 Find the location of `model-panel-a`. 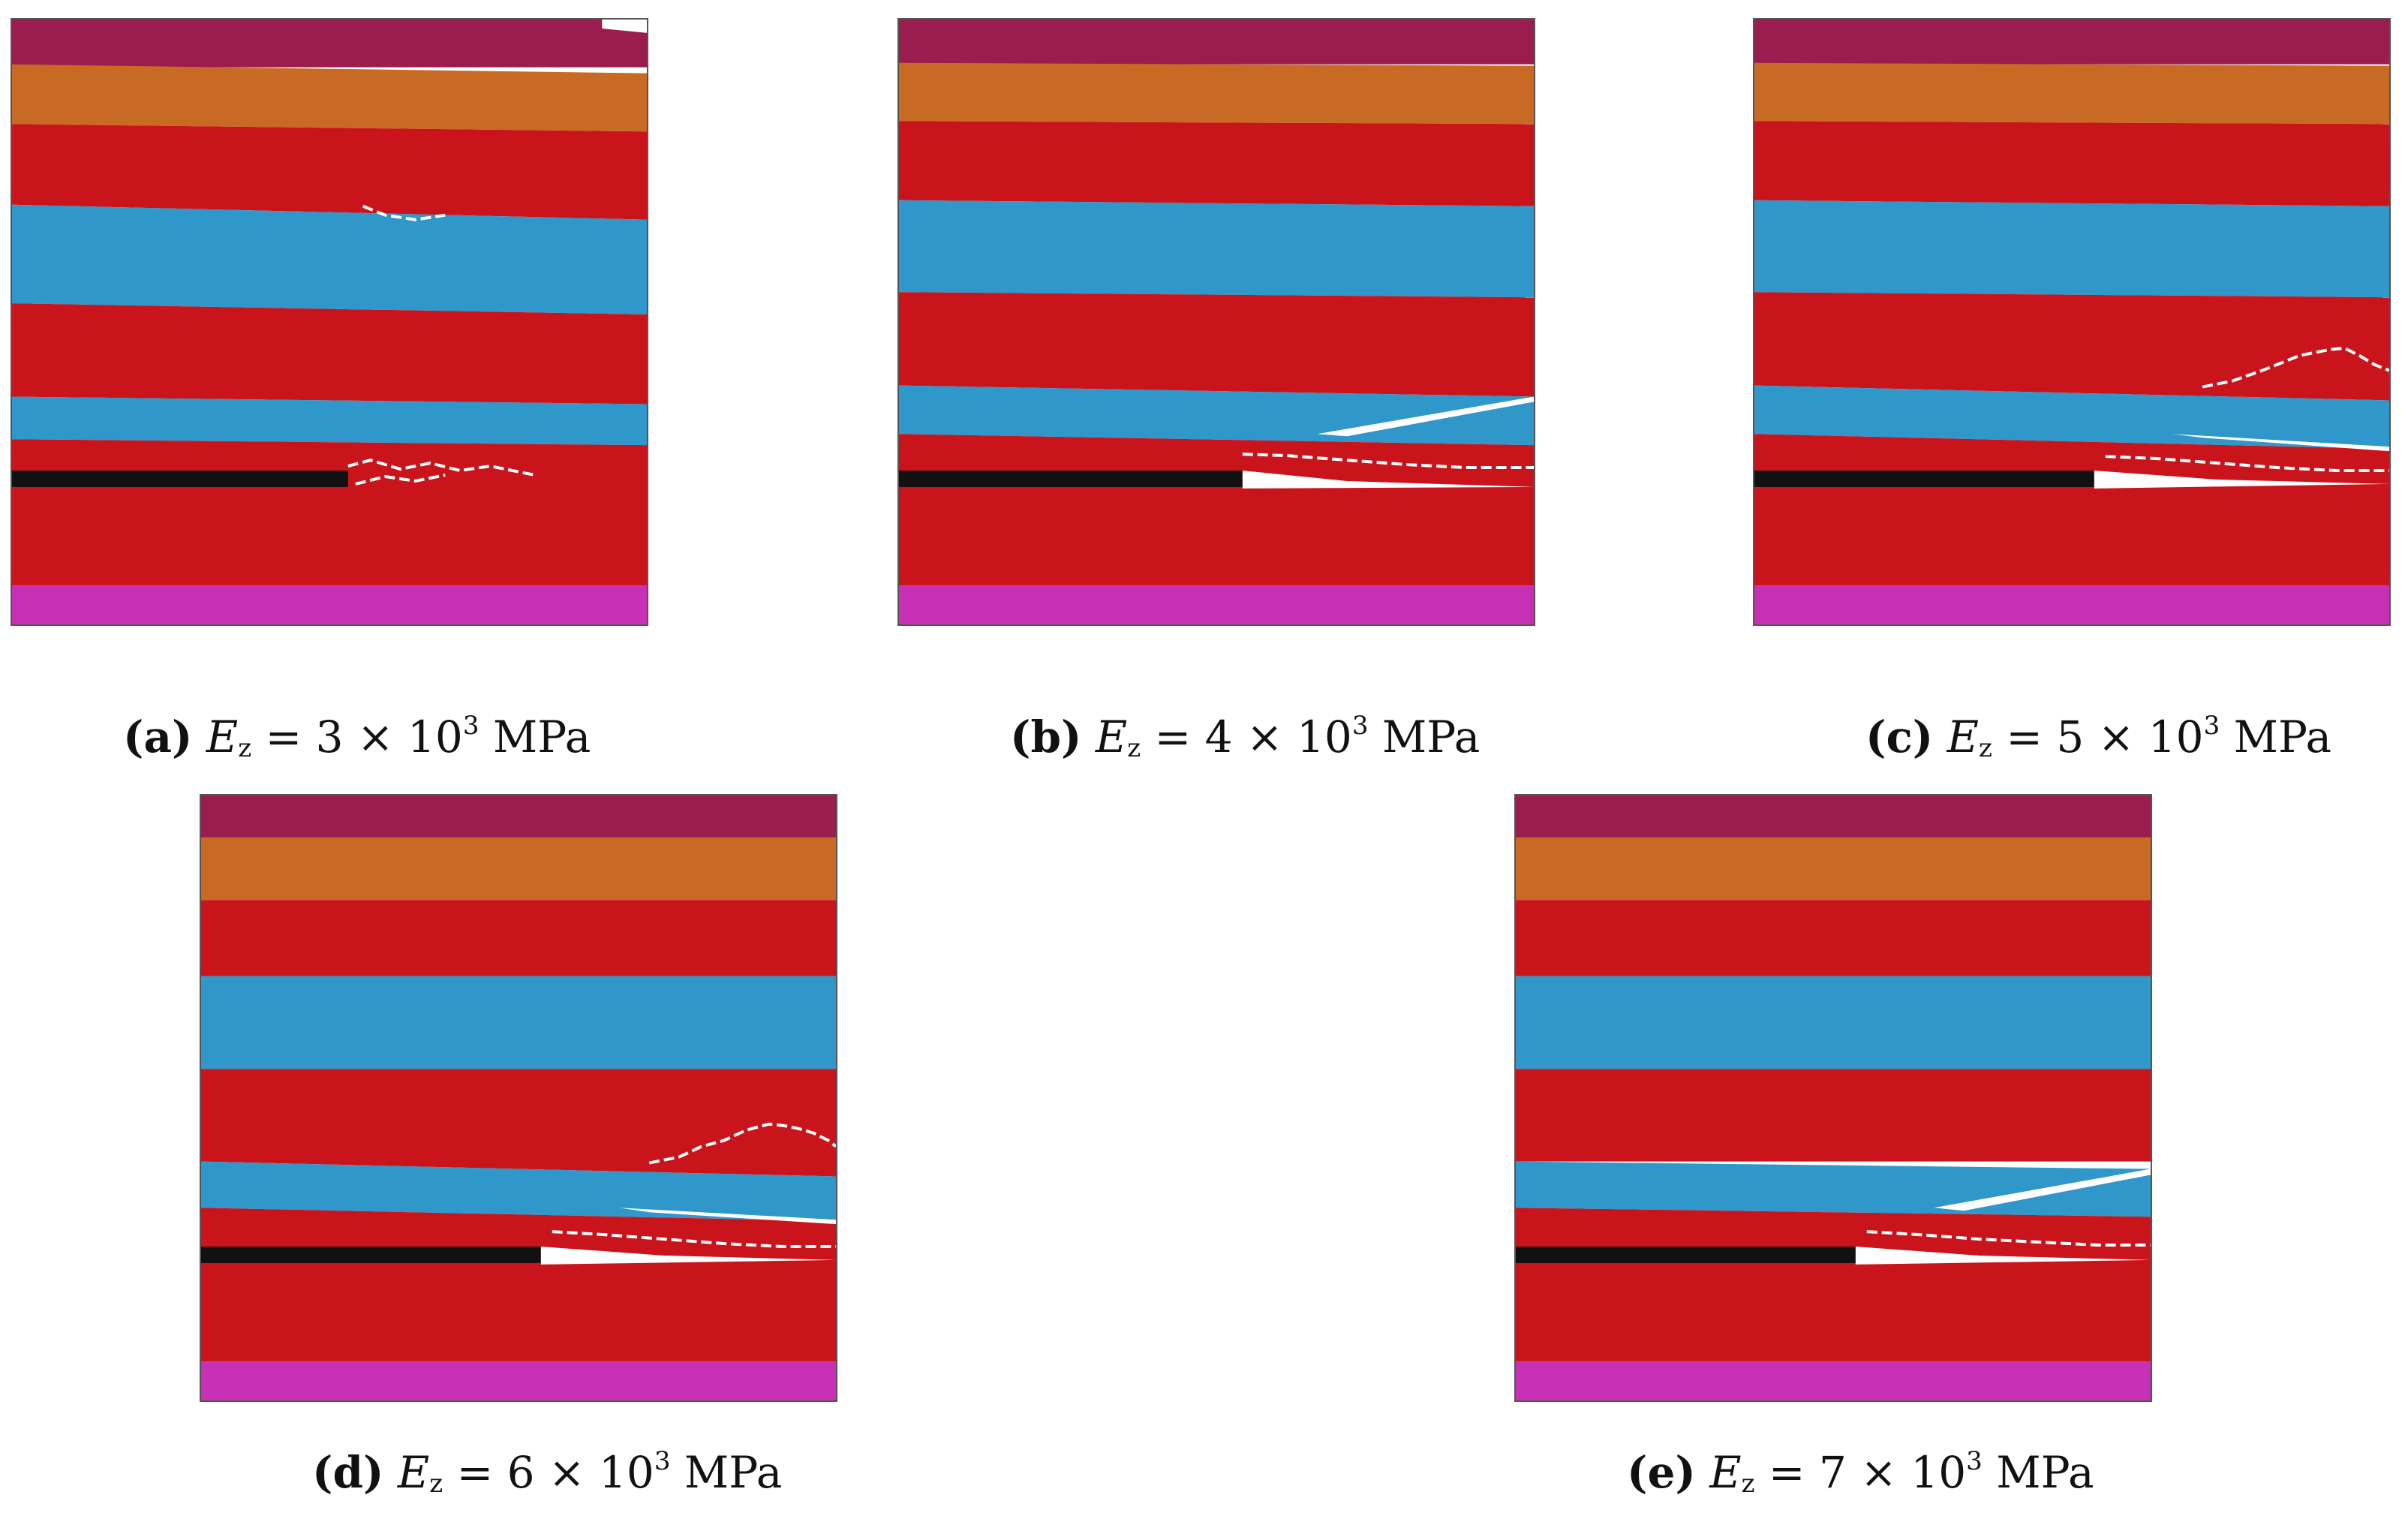

model-panel-a is located at coordinates (329, 322).